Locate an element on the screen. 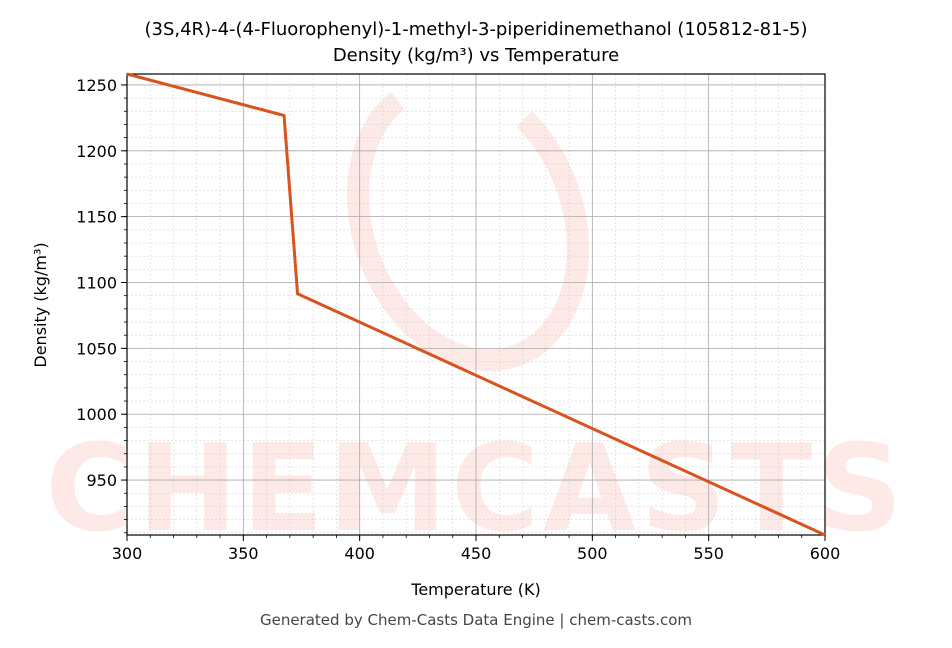 The image size is (952, 648). y-tick-label: 1050 is located at coordinates (96, 348).